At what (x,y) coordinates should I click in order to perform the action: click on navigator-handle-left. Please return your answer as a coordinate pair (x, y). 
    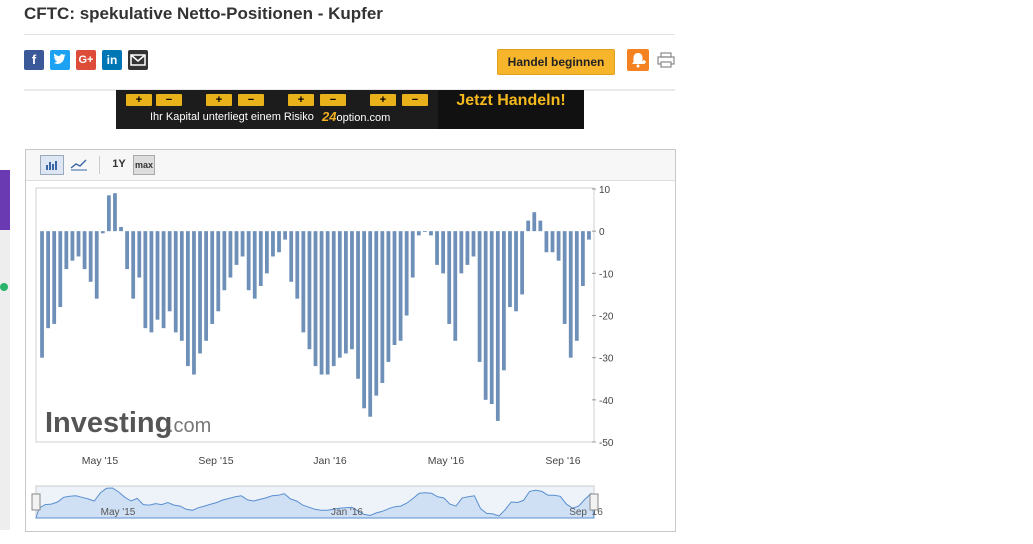
    Looking at the image, I should click on (36, 502).